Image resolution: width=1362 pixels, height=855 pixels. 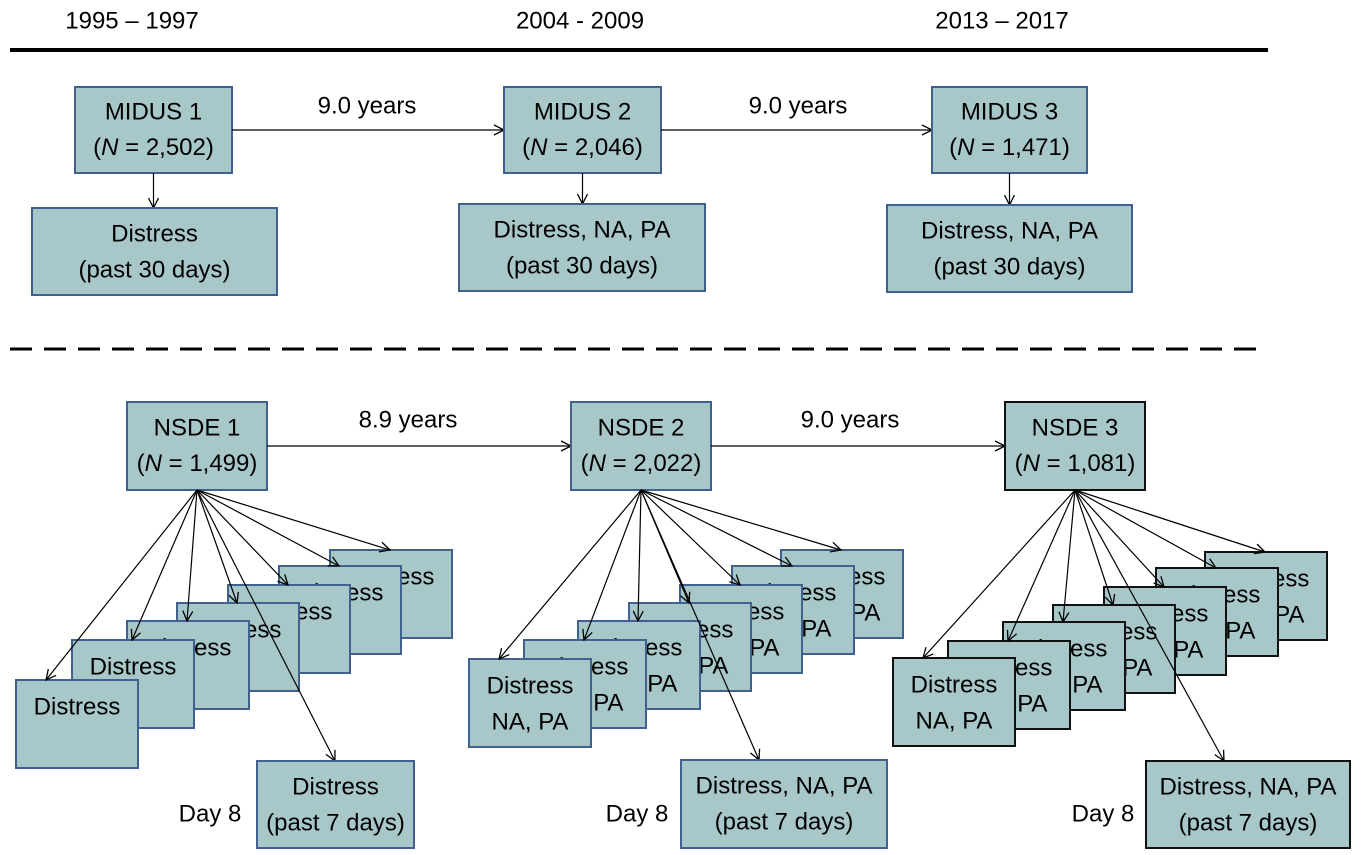 I want to click on period-label: 2013 – 2017, so click(x=1001, y=20).